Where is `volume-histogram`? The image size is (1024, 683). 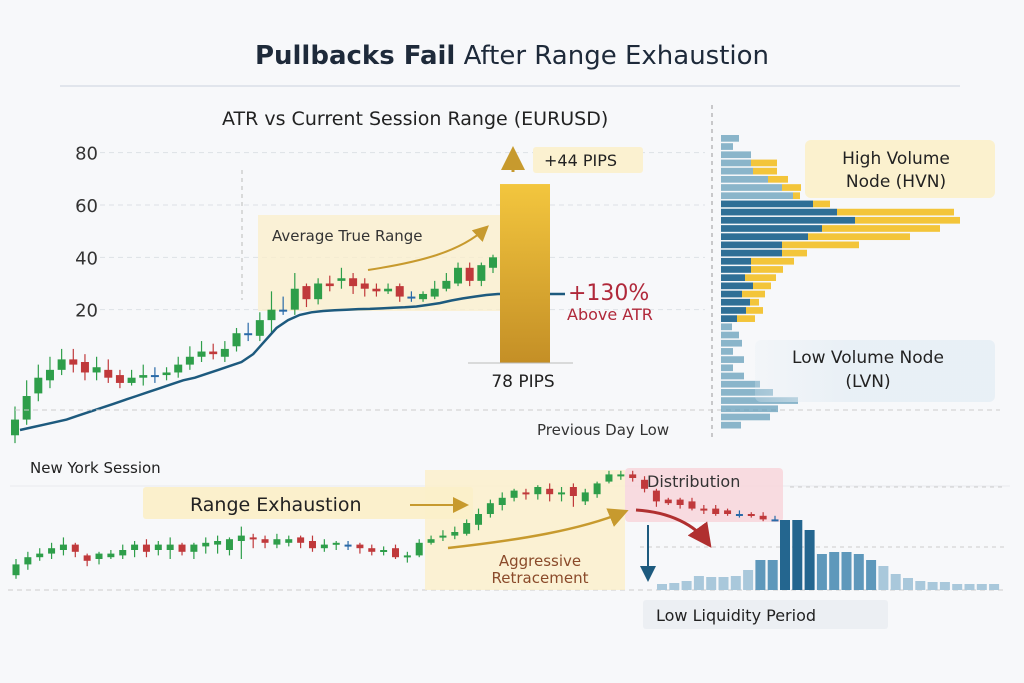 volume-histogram is located at coordinates (828, 555).